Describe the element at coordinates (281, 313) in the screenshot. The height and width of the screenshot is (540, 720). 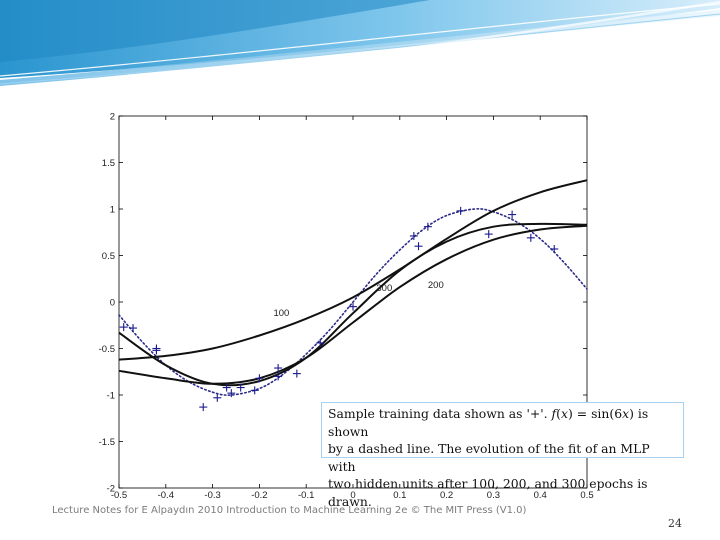
I see `curve-label-100: 100` at that location.